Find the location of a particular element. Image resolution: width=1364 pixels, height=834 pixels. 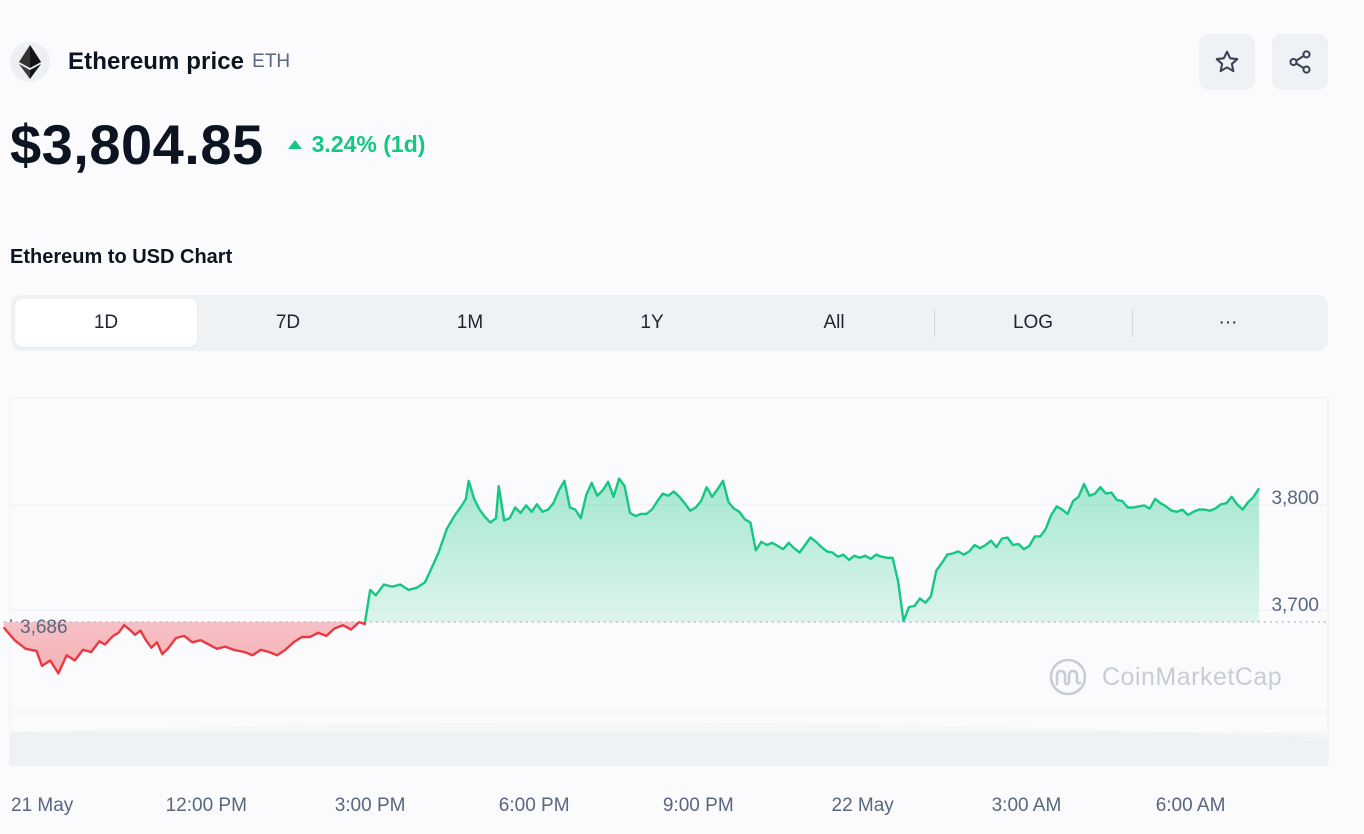

coin-header: Ethereum price ETH is located at coordinates (150, 62).